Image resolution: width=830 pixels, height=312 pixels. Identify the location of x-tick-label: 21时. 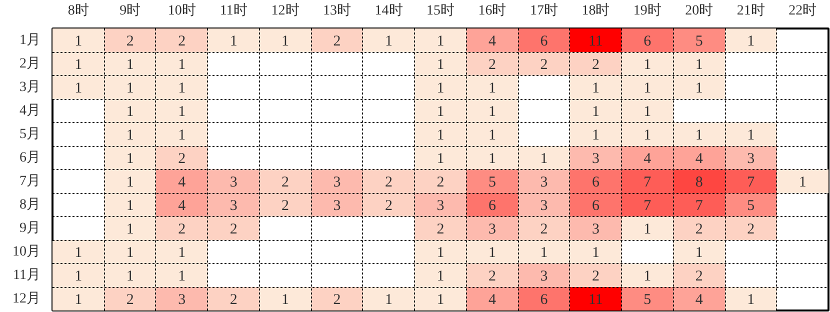
(750, 10).